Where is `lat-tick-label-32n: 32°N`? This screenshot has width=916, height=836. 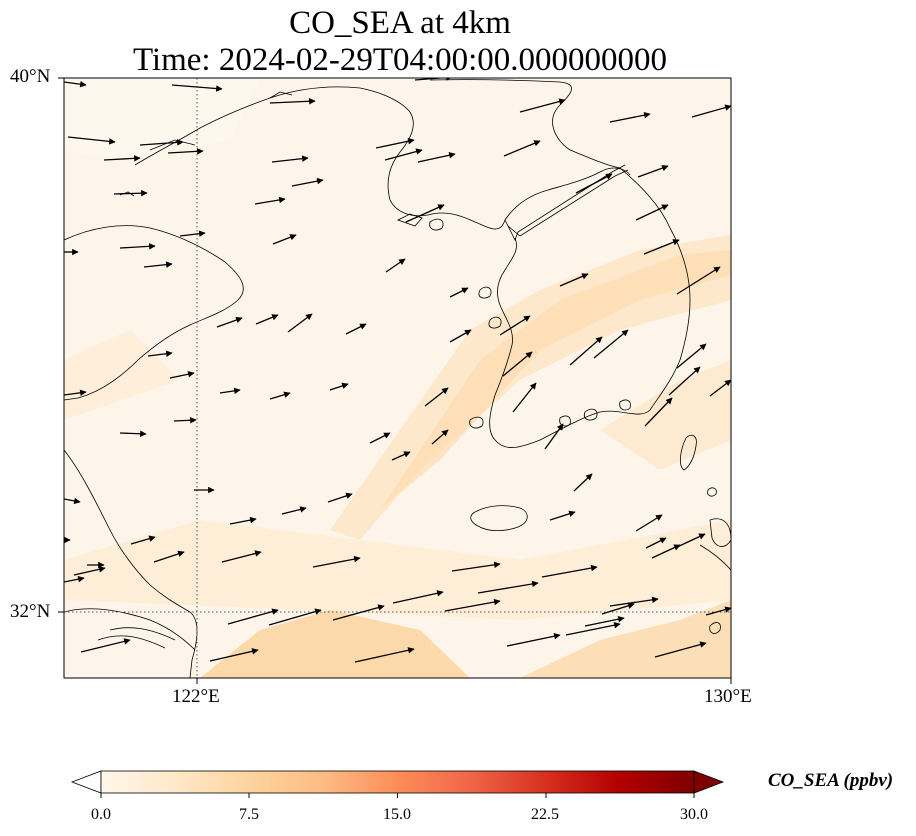
lat-tick-label-32n: 32°N is located at coordinates (30, 611).